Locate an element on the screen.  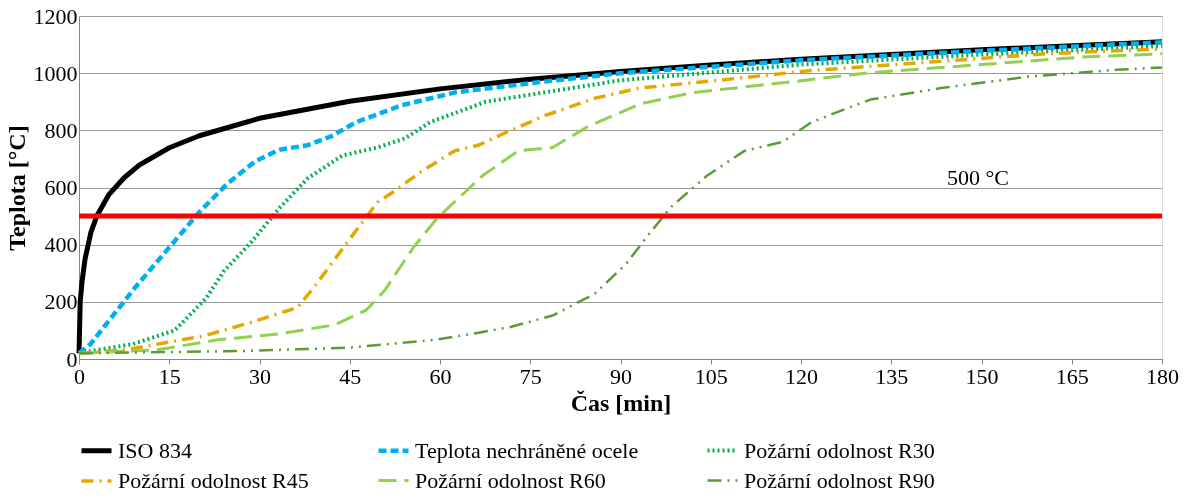
legend-label: Teplota nechráněné ocele is located at coordinates (527, 450).